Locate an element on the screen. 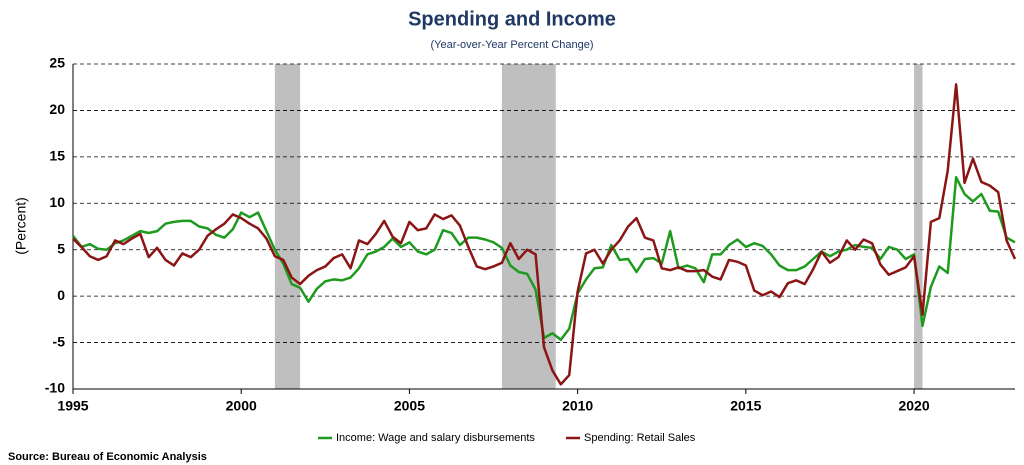 The width and height of the screenshot is (1024, 465). y-tick-label: -10 is located at coordinates (55, 388).